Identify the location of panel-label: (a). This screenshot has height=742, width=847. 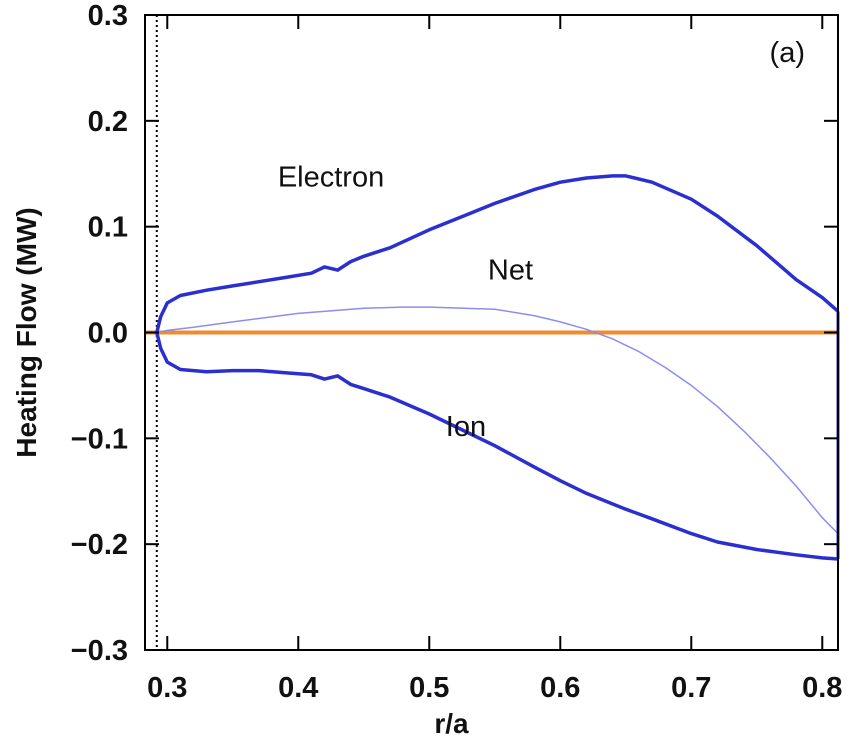
(787, 53).